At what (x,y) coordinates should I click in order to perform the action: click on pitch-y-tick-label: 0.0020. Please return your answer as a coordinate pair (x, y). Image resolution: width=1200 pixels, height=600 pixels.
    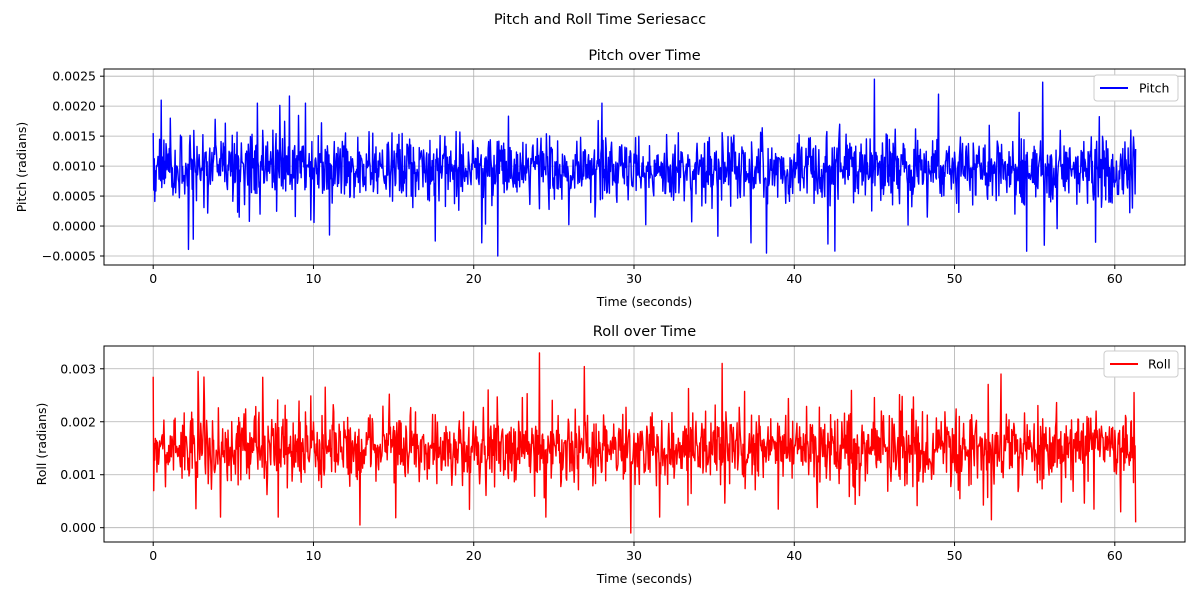
    Looking at the image, I should click on (74, 106).